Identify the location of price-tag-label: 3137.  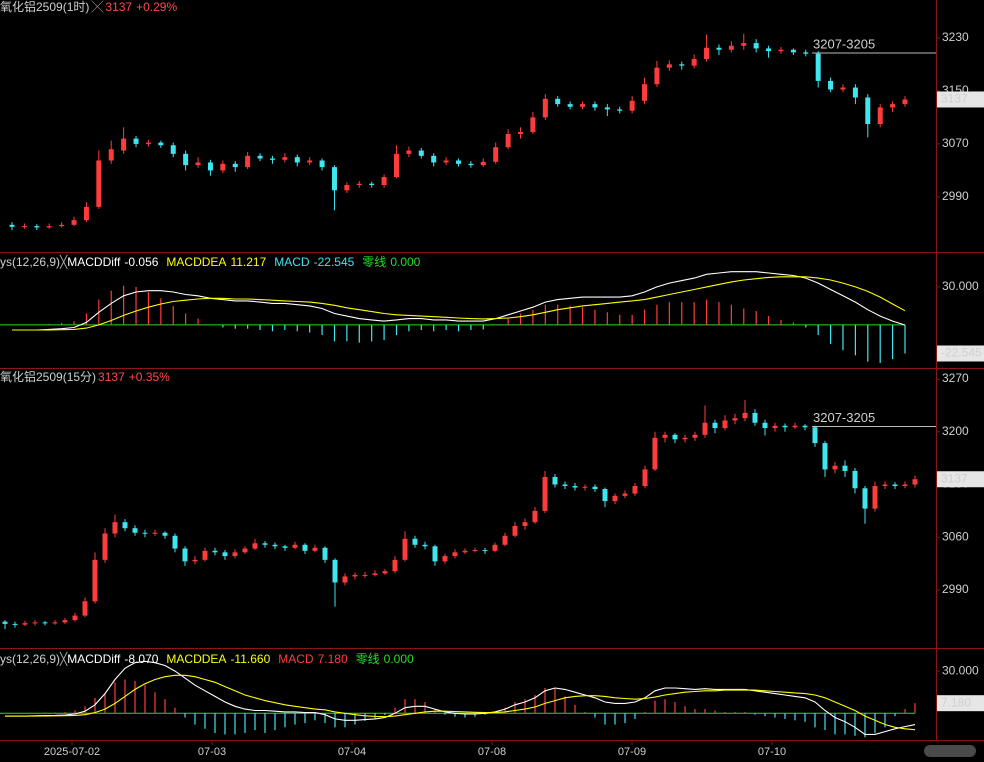
(954, 478).